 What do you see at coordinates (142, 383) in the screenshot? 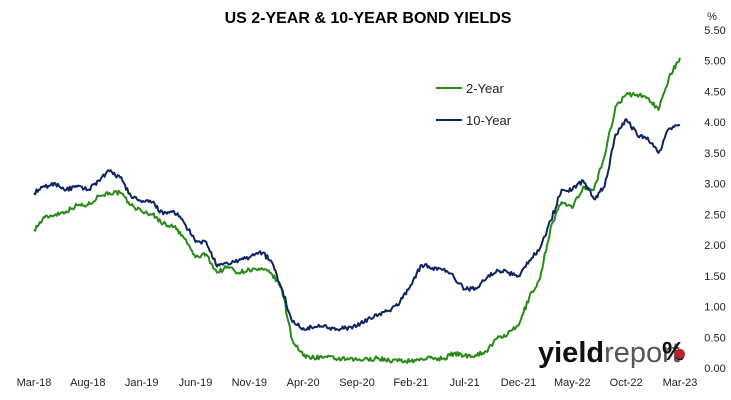
I see `x-tick-label: Jan-19` at bounding box center [142, 383].